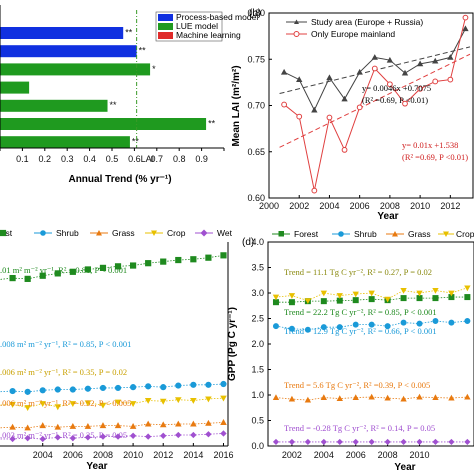 The width and height of the screenshot is (474, 474). I want to click on legend-marker-crop-d, so click(446, 234).